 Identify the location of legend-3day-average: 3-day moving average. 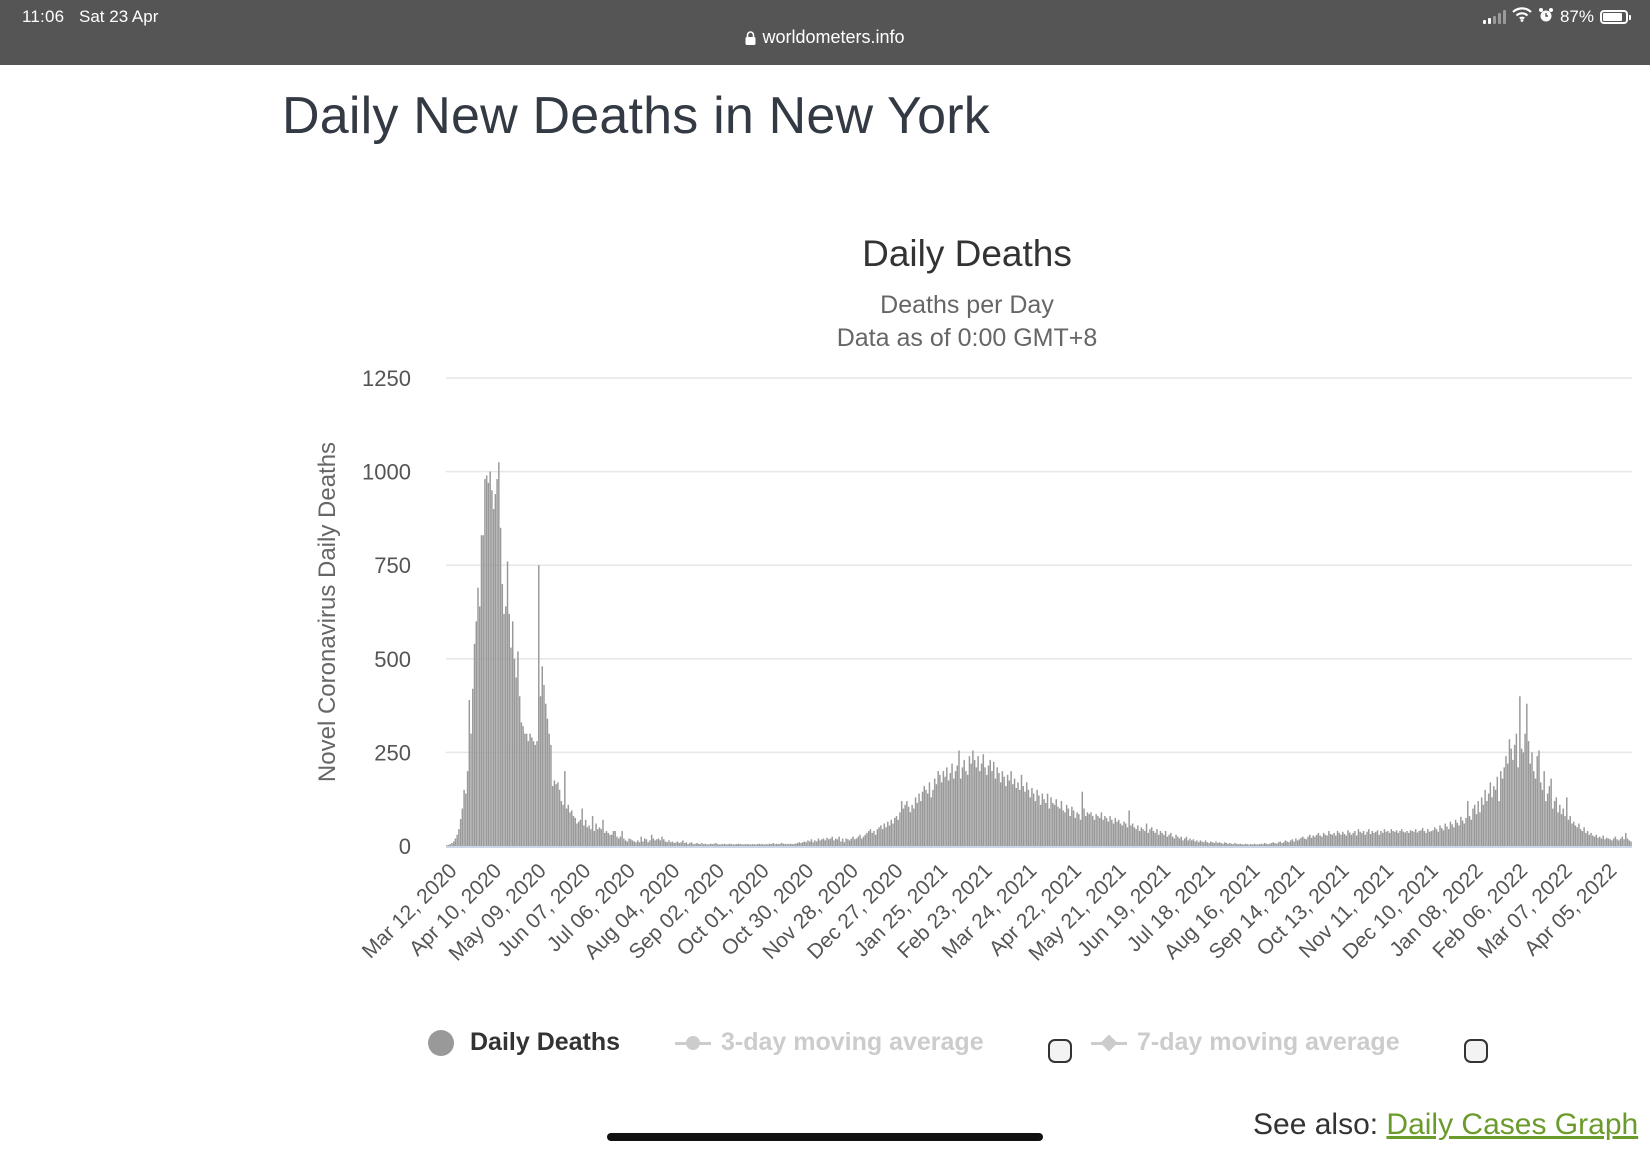
(829, 1042).